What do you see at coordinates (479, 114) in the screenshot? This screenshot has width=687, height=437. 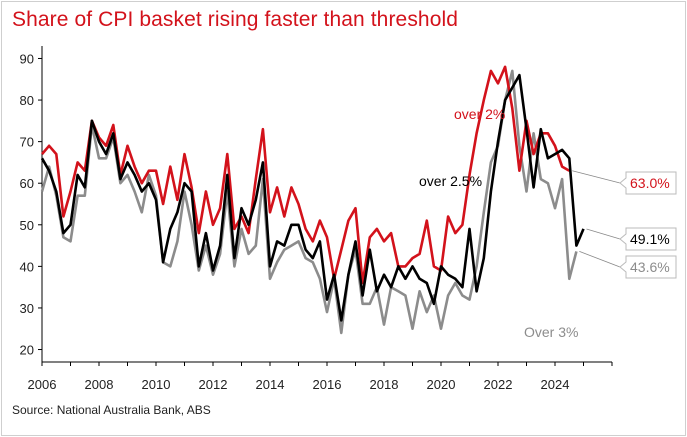 I see `series-name-label: over 2%` at bounding box center [479, 114].